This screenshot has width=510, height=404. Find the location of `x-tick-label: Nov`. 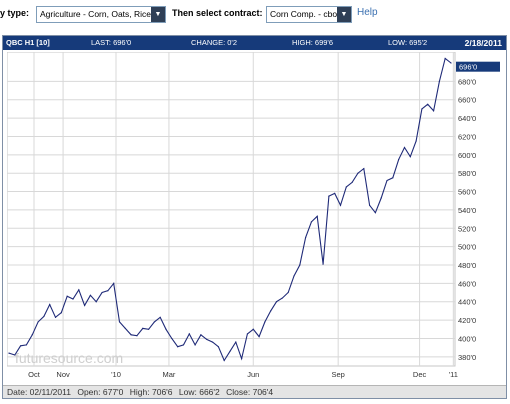

x-tick-label: Nov is located at coordinates (63, 374).